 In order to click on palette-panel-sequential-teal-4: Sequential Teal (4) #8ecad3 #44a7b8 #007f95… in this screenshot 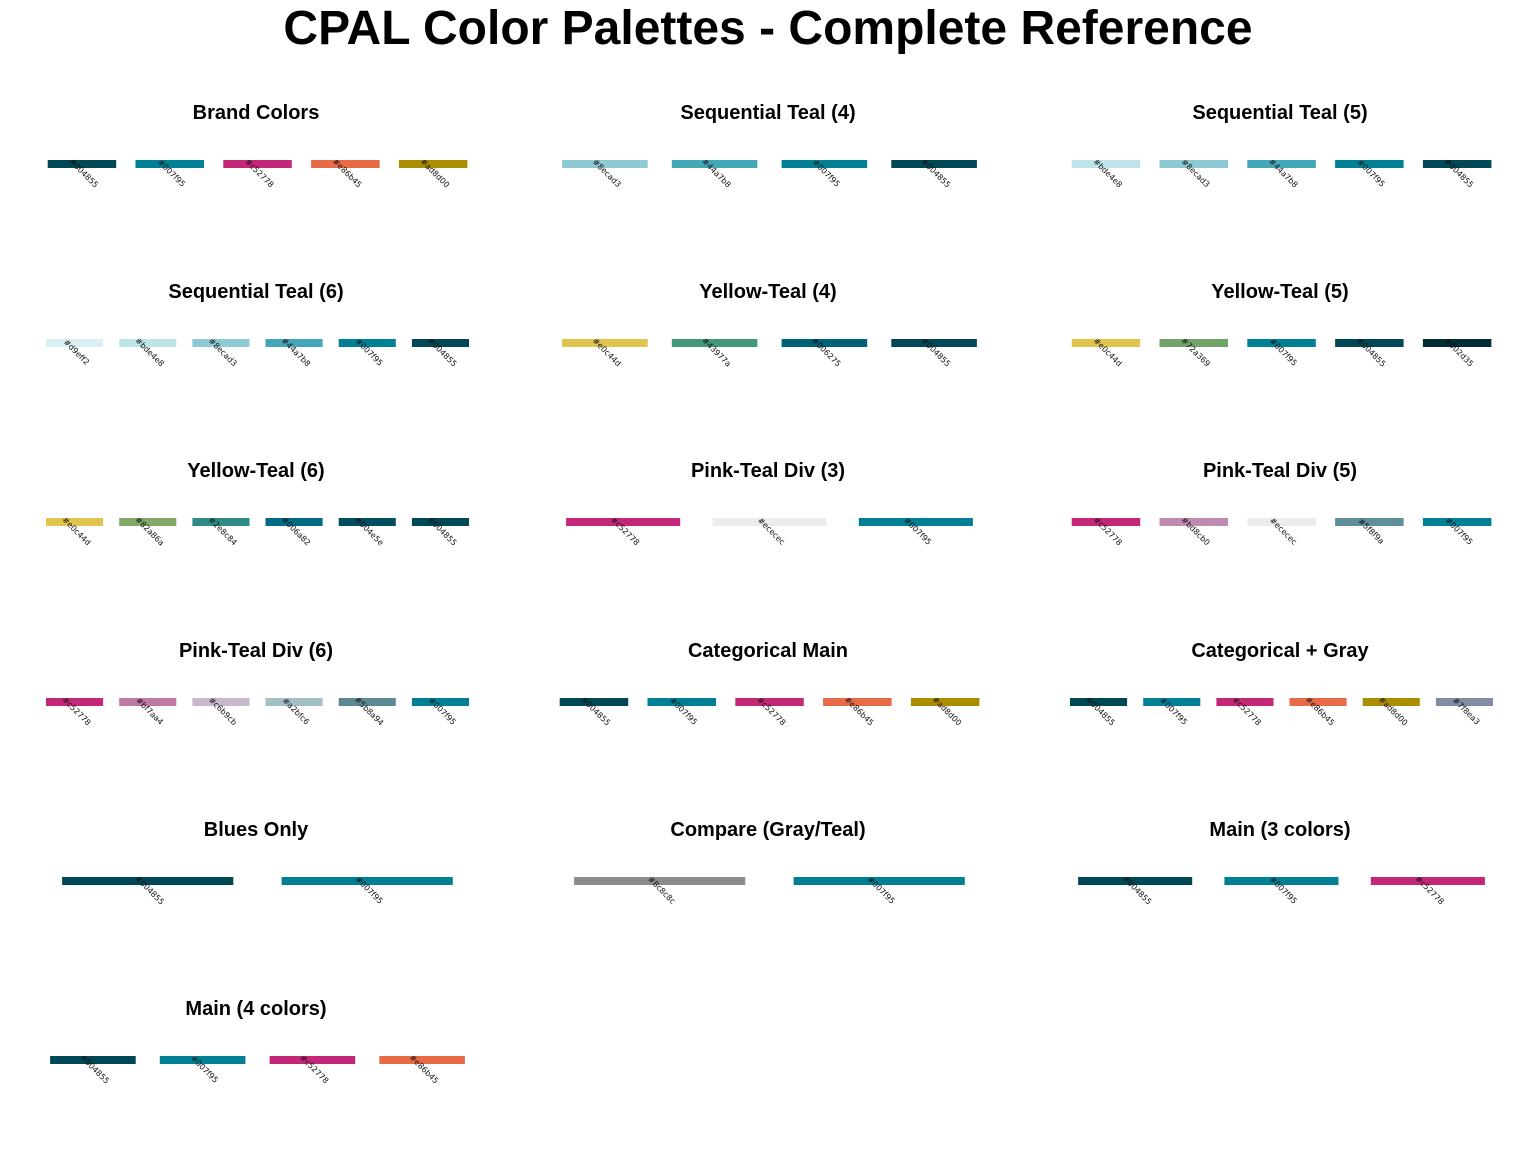, I will do `click(768, 173)`.